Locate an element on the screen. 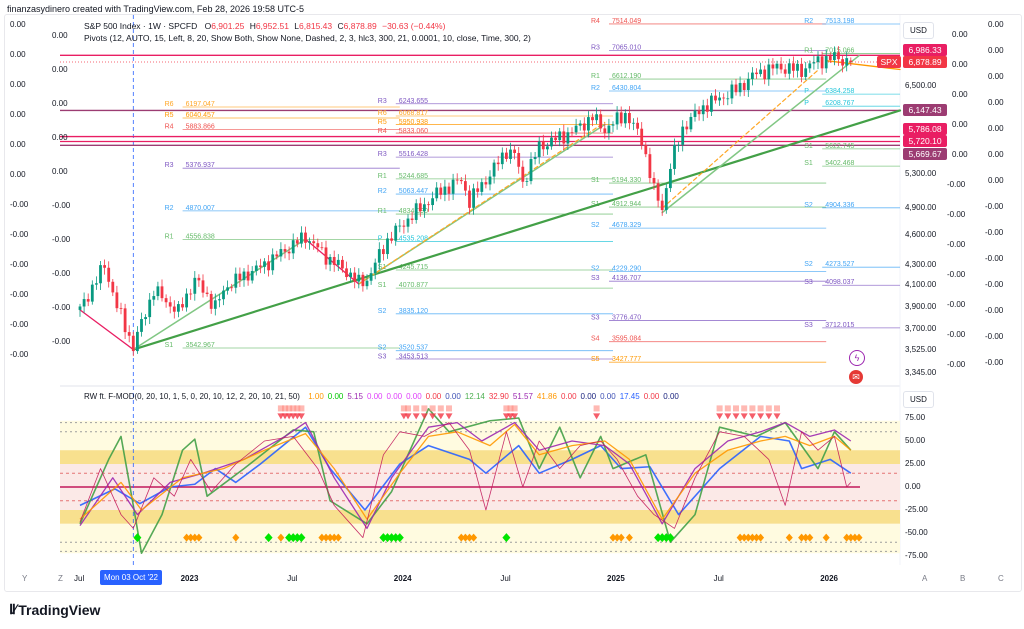 The image size is (1024, 629). oscillator-axis-label: -50.00 is located at coordinates (916, 532).